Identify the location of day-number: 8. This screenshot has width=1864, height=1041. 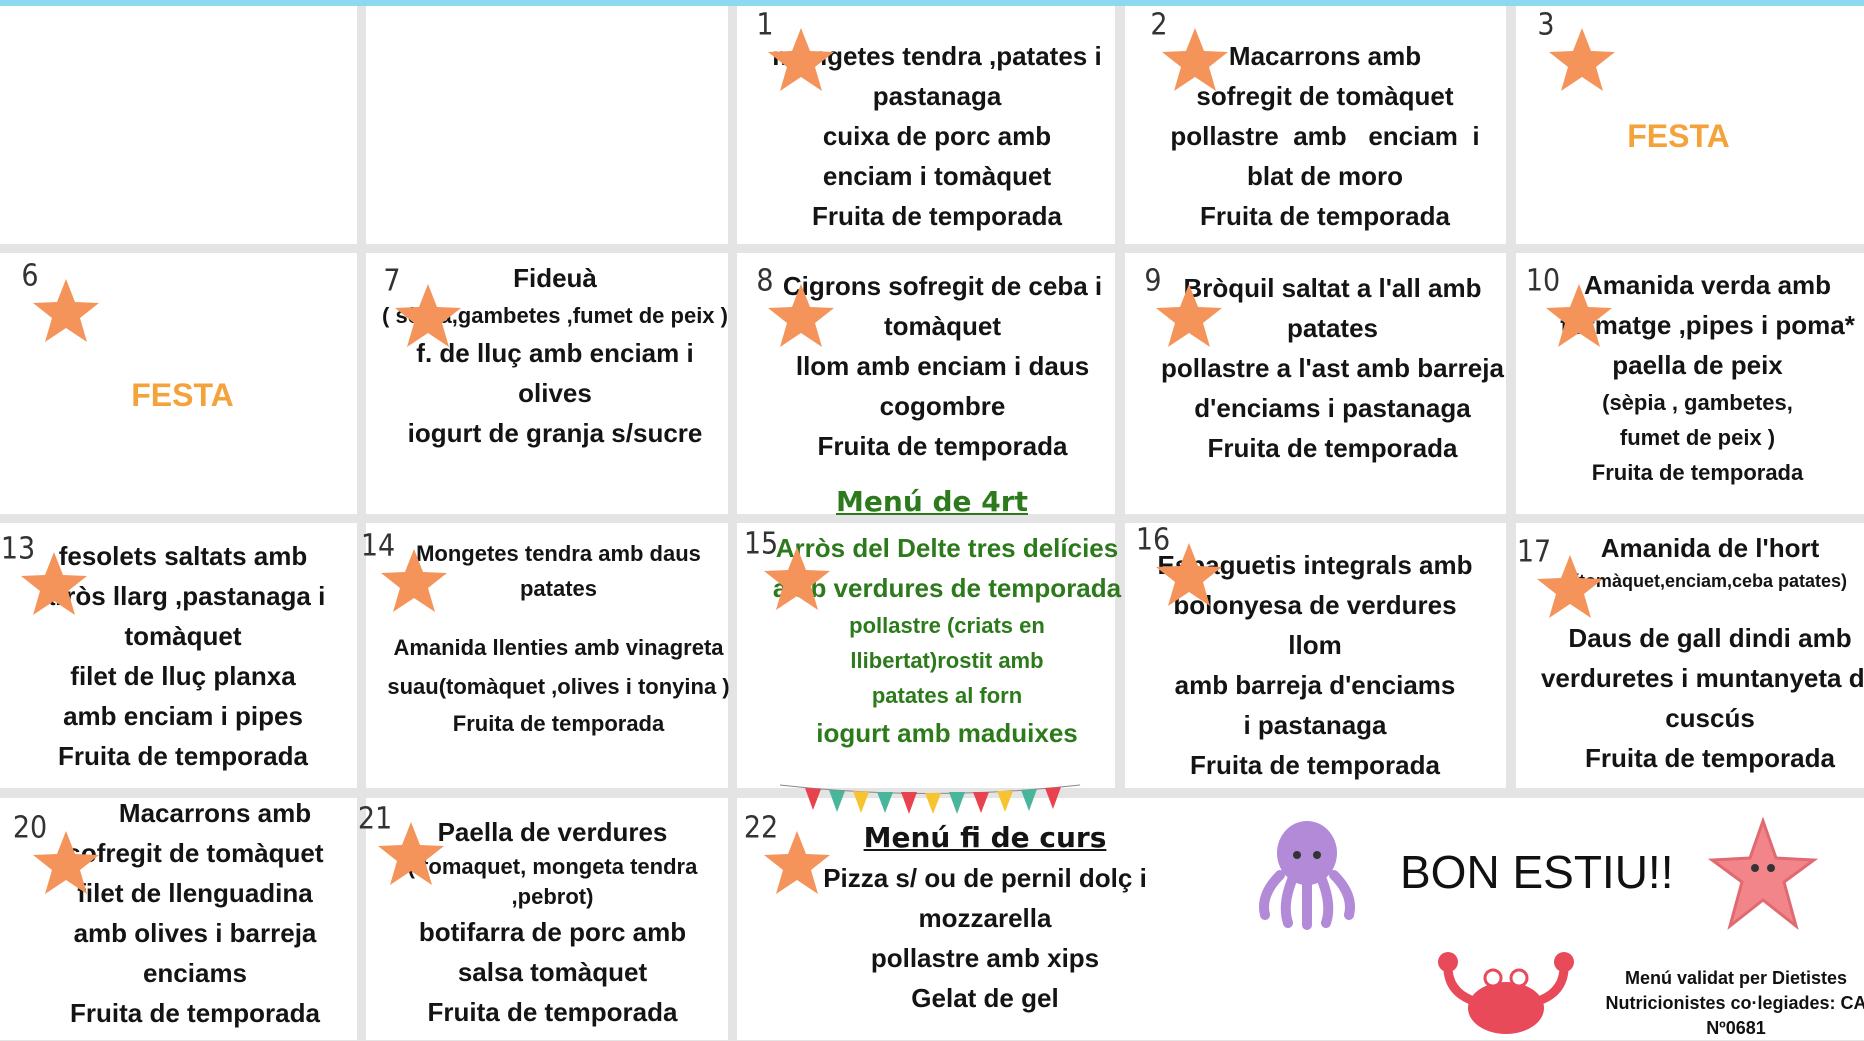
(764, 281).